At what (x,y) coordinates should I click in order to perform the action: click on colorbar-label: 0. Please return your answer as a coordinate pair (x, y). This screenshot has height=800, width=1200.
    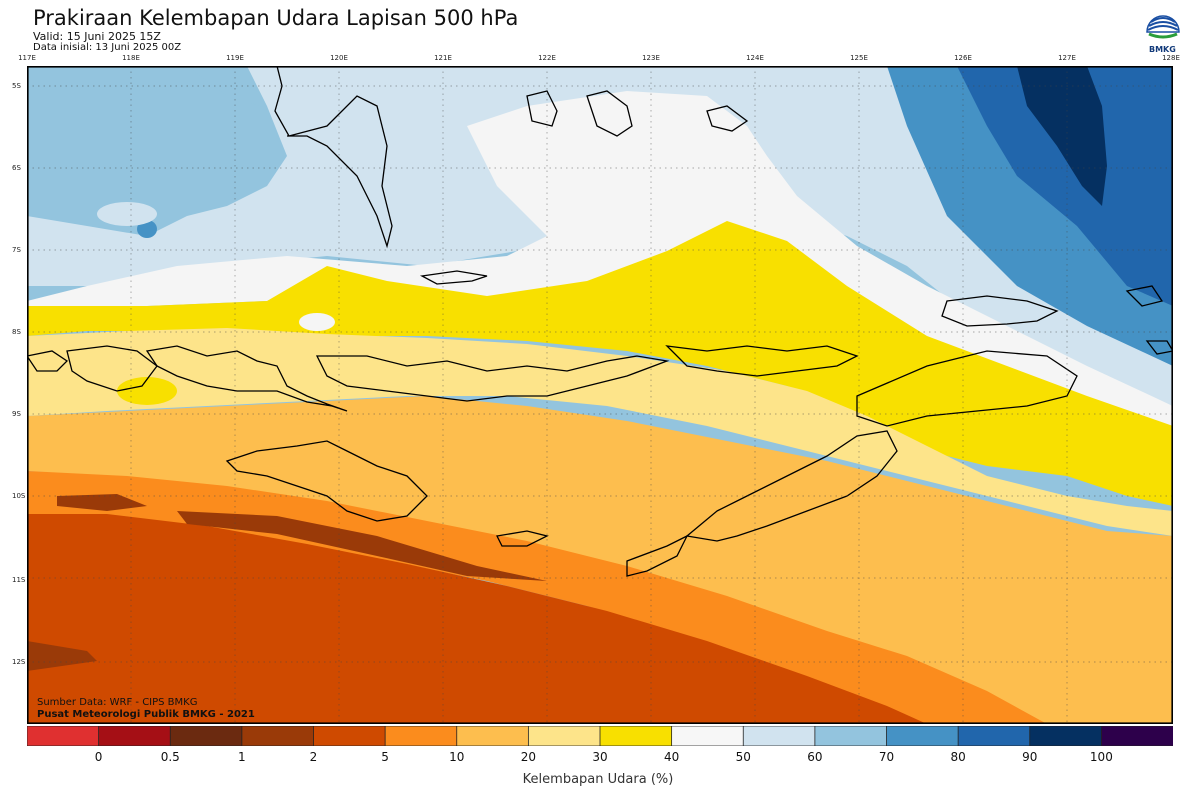
    Looking at the image, I should click on (98, 757).